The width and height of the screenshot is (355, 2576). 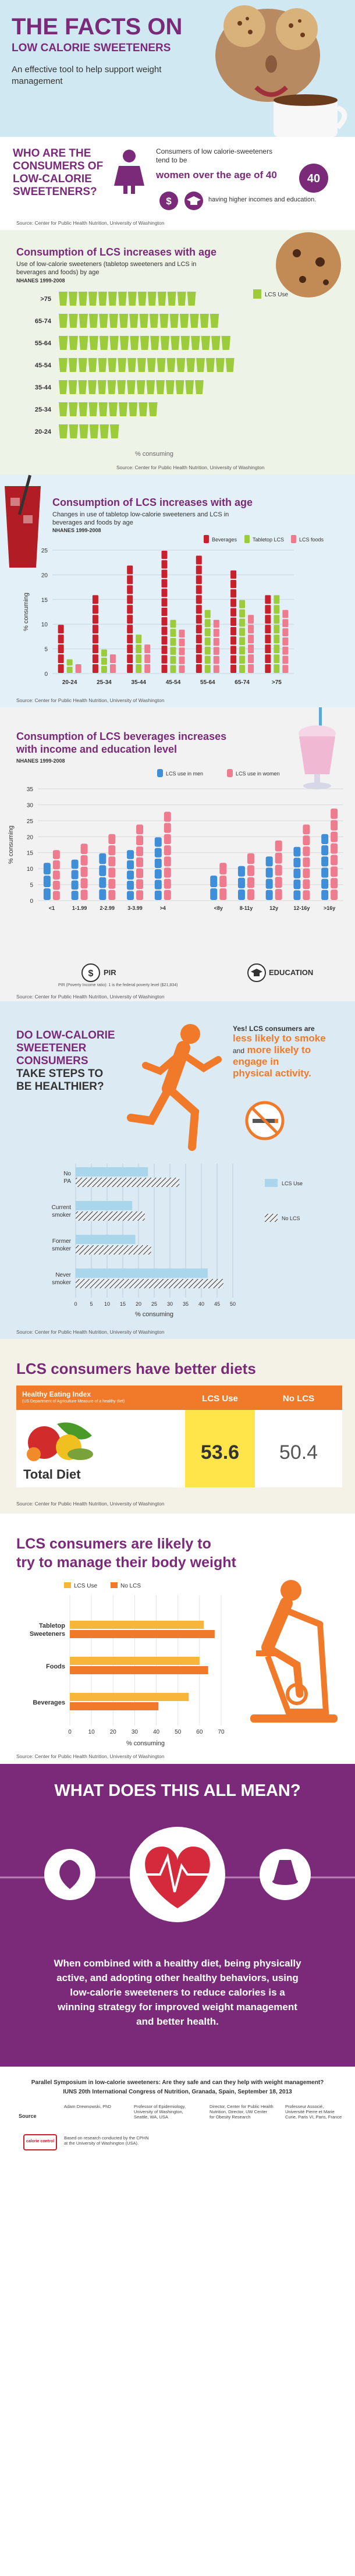 I want to click on age-40-badge: 40, so click(x=313, y=178).